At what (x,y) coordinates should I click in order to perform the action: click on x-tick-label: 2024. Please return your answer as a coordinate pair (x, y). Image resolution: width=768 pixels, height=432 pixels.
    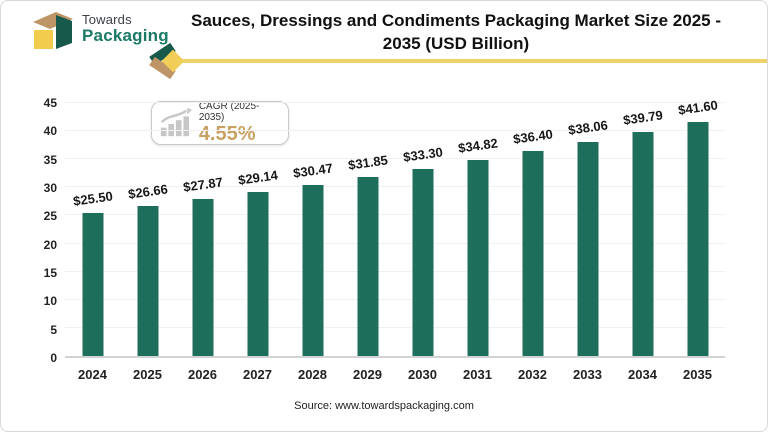
    Looking at the image, I should click on (92, 374).